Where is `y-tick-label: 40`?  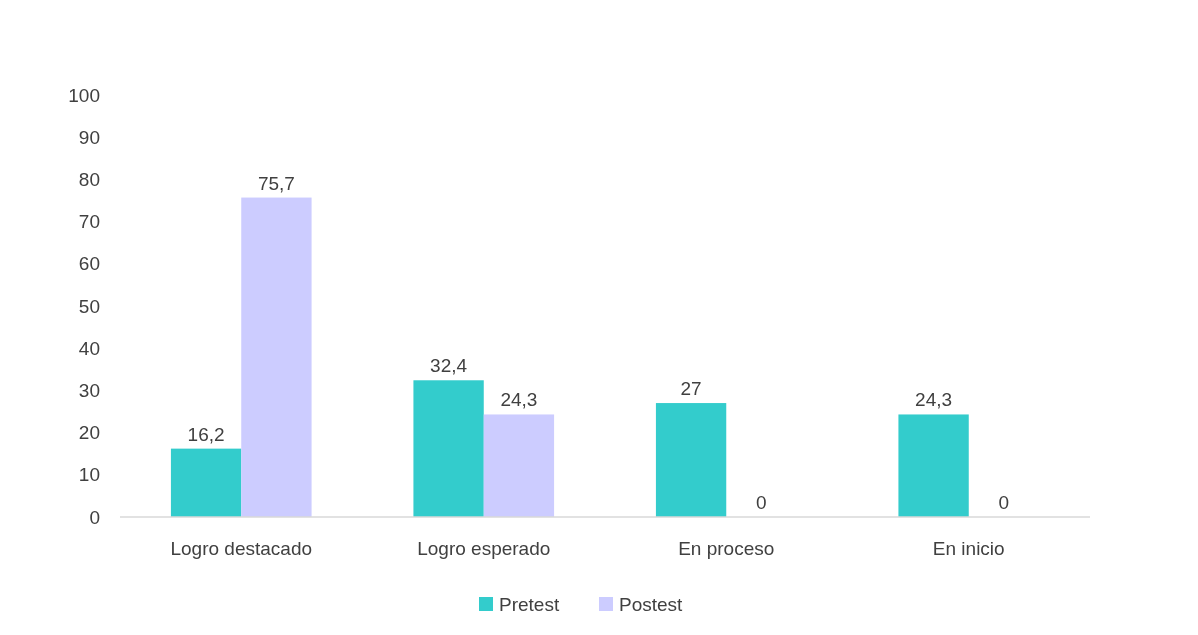 y-tick-label: 40 is located at coordinates (89, 348).